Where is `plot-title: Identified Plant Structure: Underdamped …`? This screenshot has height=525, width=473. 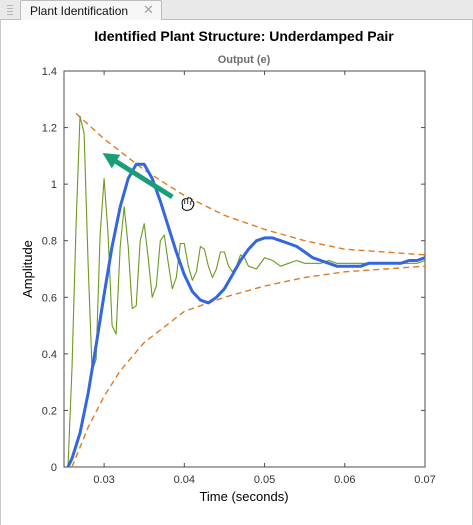 plot-title: Identified Plant Structure: Underdamped … is located at coordinates (244, 36).